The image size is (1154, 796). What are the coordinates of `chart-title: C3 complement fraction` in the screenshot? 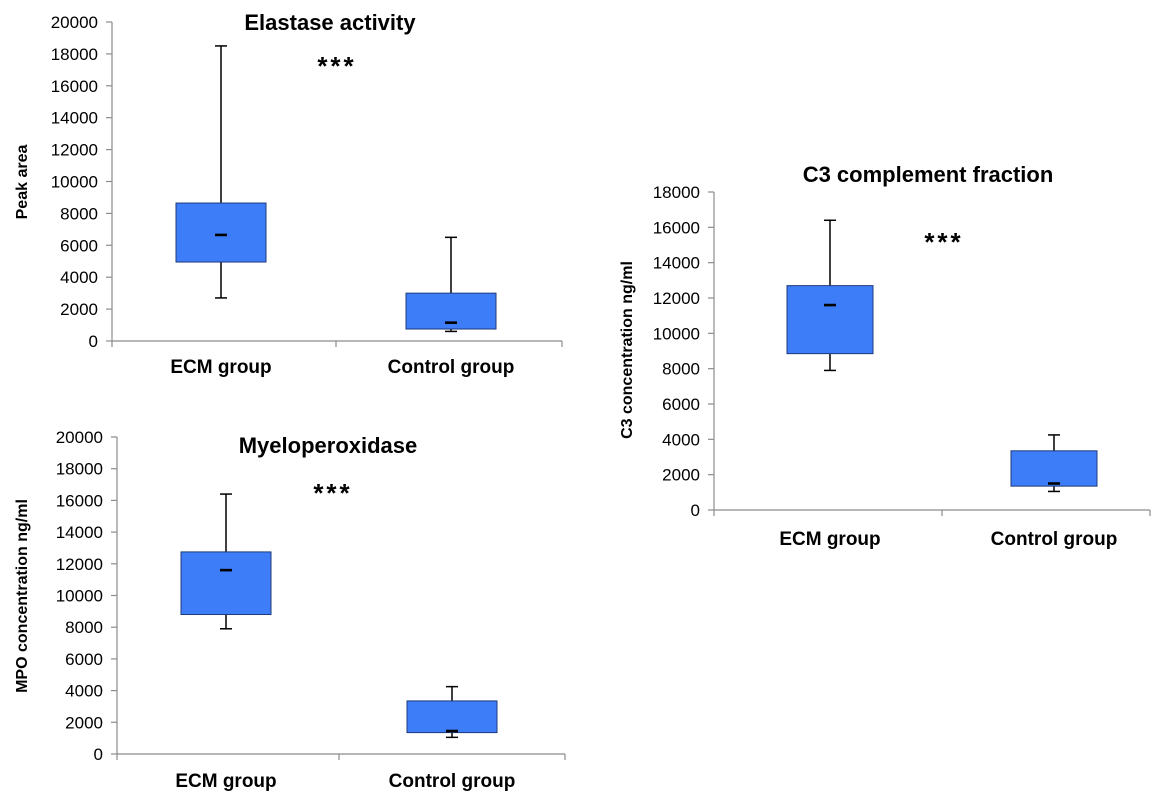 It's located at (928, 174).